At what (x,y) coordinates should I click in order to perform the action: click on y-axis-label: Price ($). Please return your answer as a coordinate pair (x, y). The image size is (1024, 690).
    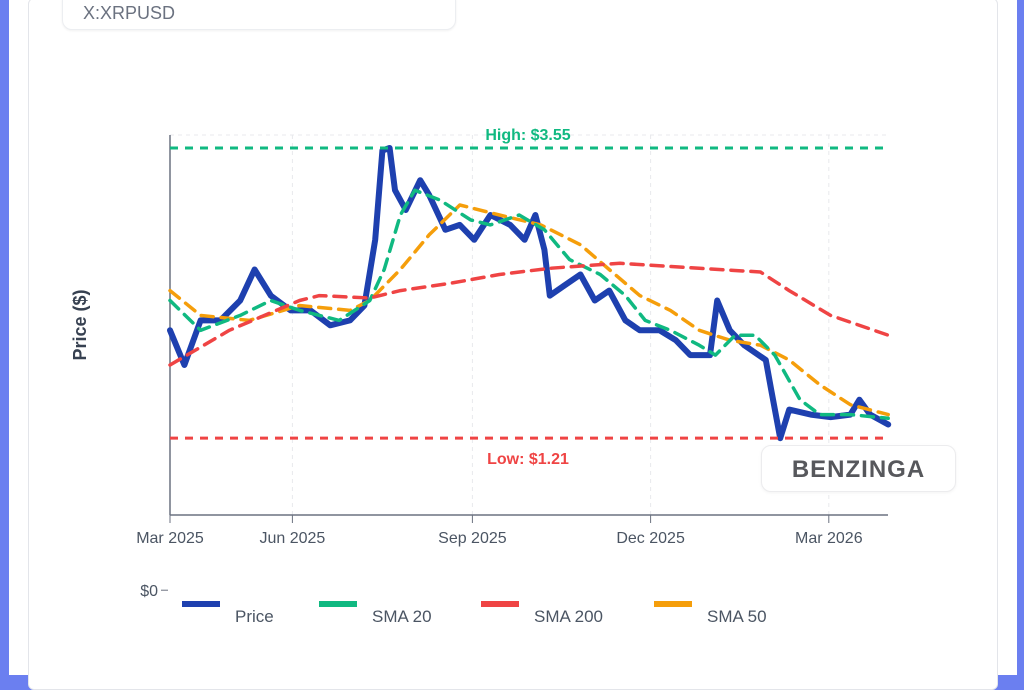
    Looking at the image, I should click on (80, 324).